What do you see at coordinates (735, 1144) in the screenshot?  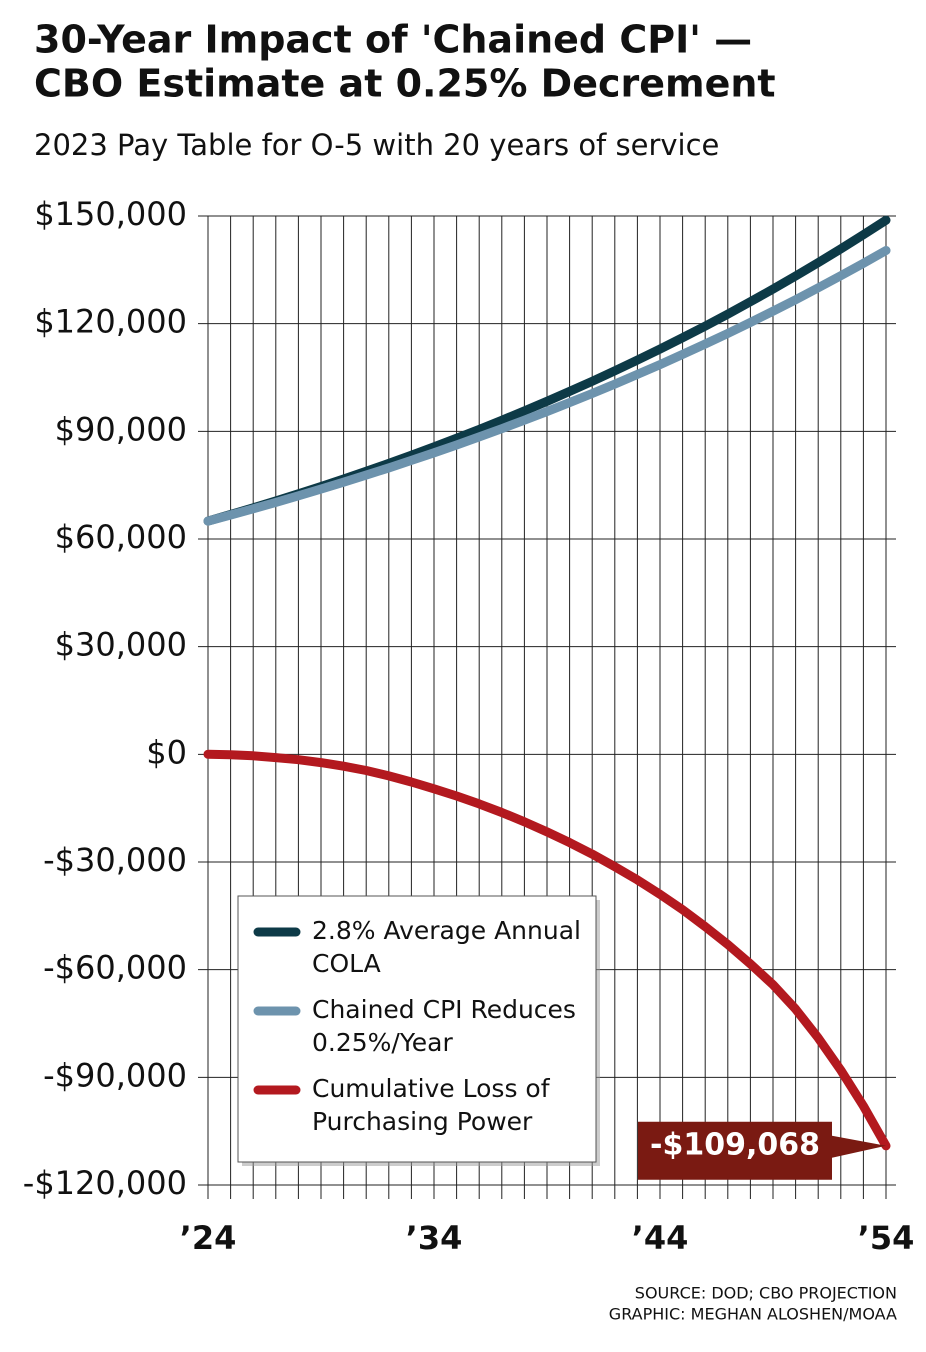 I see `data-label: -$109,068` at bounding box center [735, 1144].